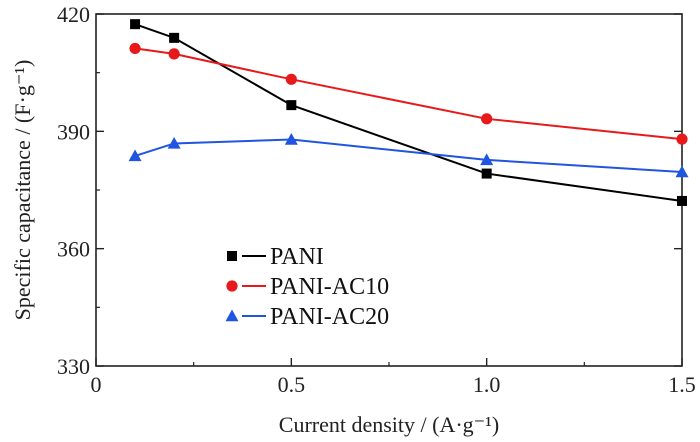  Describe the element at coordinates (329, 317) in the screenshot. I see `legend-label: PANI-AC20` at that location.